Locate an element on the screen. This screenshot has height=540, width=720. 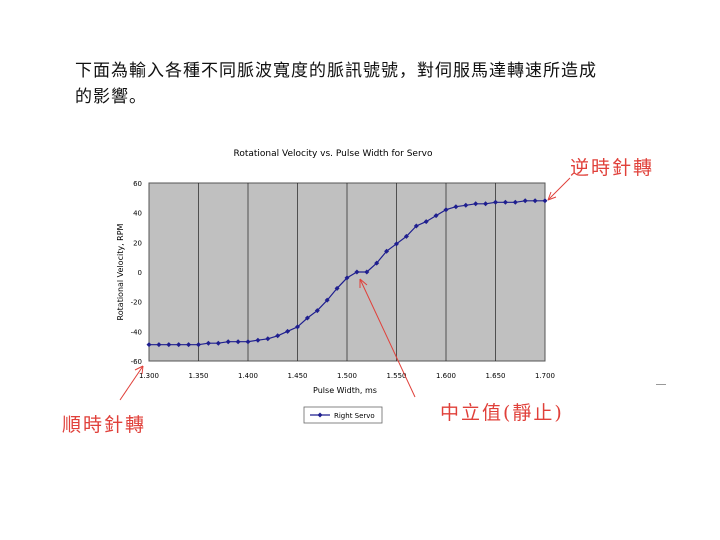
x-tick-label: 1.650 is located at coordinates (495, 376).